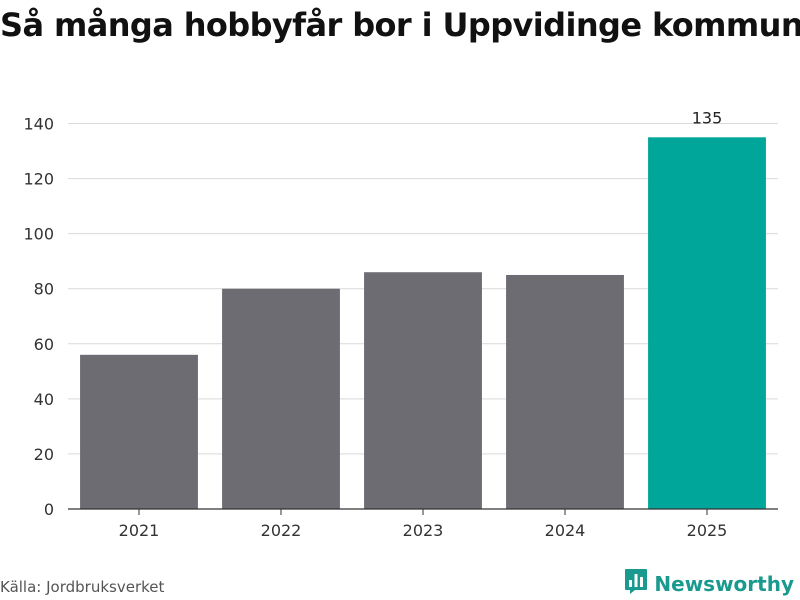 Image resolution: width=800 pixels, height=600 pixels. I want to click on x-axis-ticks: 2021 2022 2023 2024 2025, so click(423, 524).